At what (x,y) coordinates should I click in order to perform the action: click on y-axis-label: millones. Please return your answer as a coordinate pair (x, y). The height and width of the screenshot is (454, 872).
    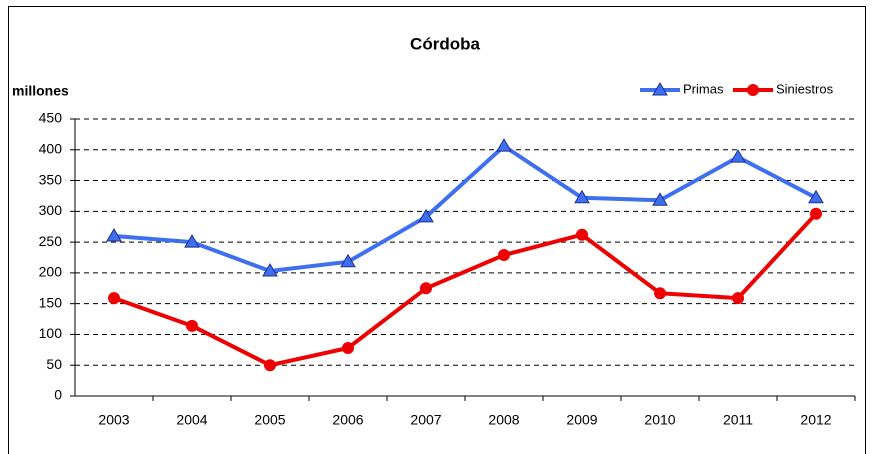
    Looking at the image, I should click on (40, 91).